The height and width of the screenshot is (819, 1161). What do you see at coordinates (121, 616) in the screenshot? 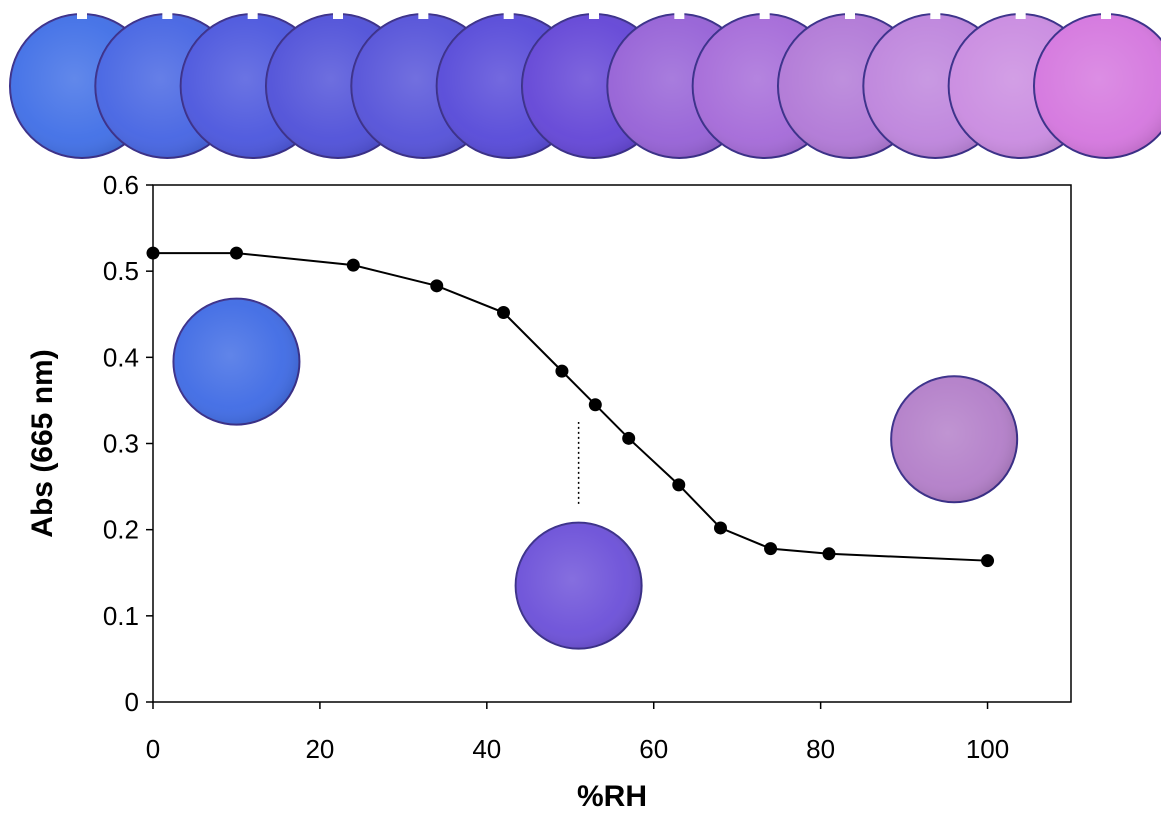
I see `y-tick-label: 0.1` at bounding box center [121, 616].